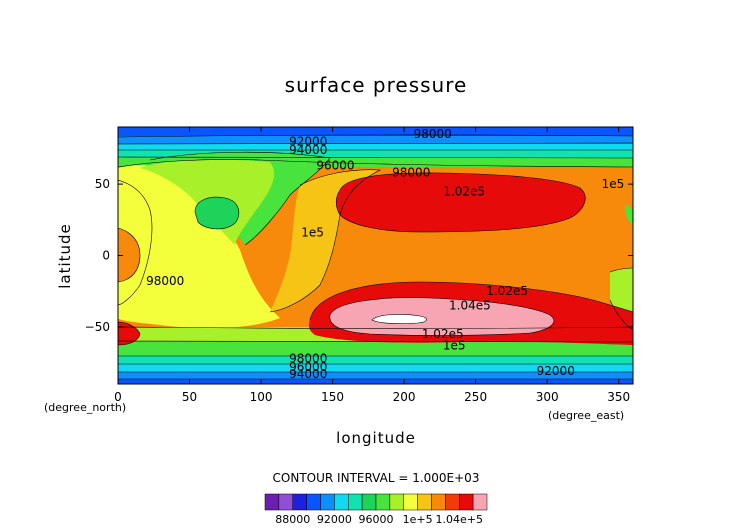  What do you see at coordinates (85, 407) in the screenshot?
I see `y-unit-label: (degree_north)` at bounding box center [85, 407].